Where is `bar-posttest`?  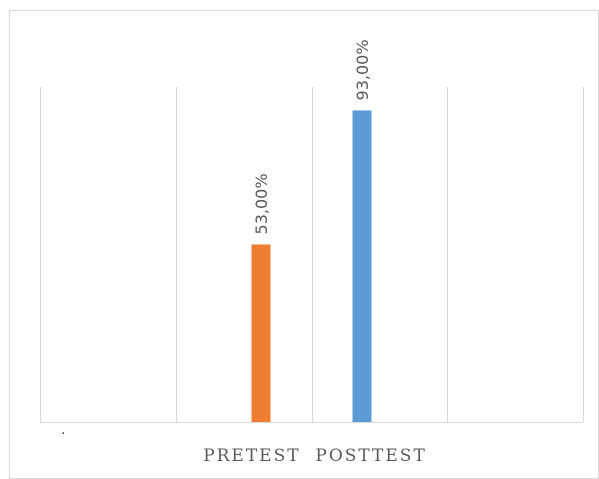 bar-posttest is located at coordinates (362, 266).